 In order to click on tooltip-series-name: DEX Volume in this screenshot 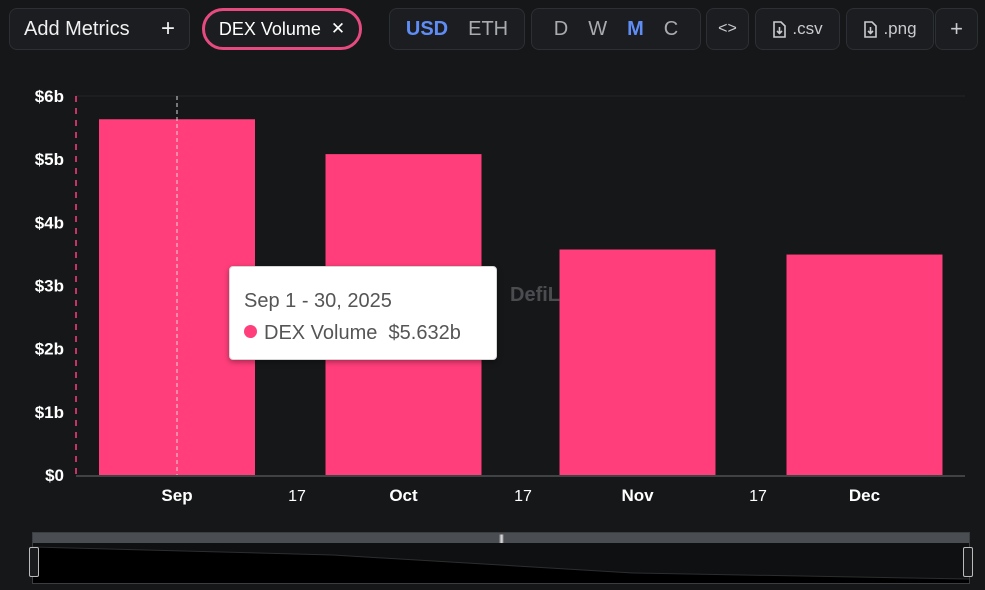, I will do `click(321, 333)`.